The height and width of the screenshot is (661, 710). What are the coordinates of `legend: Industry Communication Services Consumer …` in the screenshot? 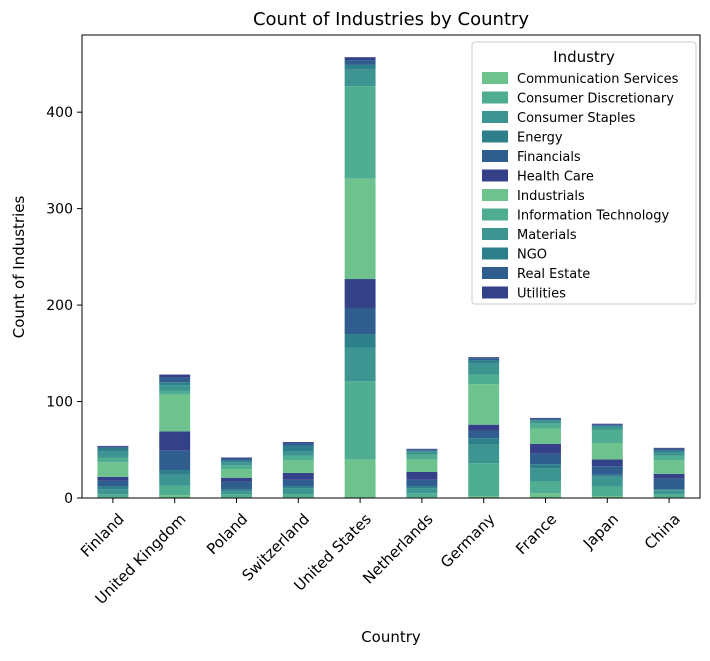 It's located at (584, 173).